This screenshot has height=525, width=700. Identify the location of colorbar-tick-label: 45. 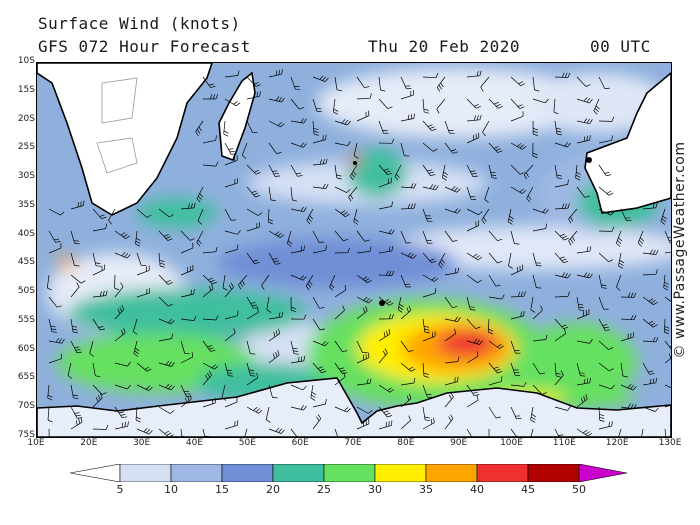
(528, 489).